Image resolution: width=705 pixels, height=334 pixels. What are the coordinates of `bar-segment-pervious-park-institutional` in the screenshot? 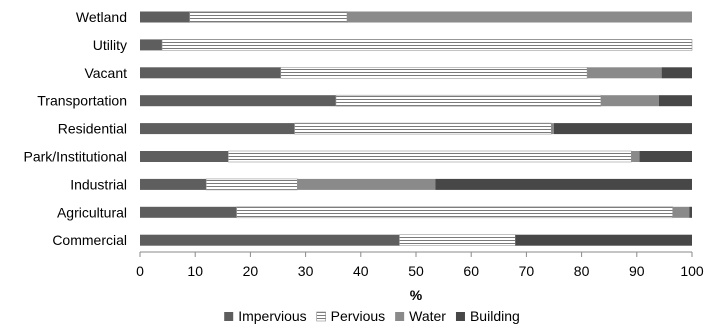 It's located at (430, 156).